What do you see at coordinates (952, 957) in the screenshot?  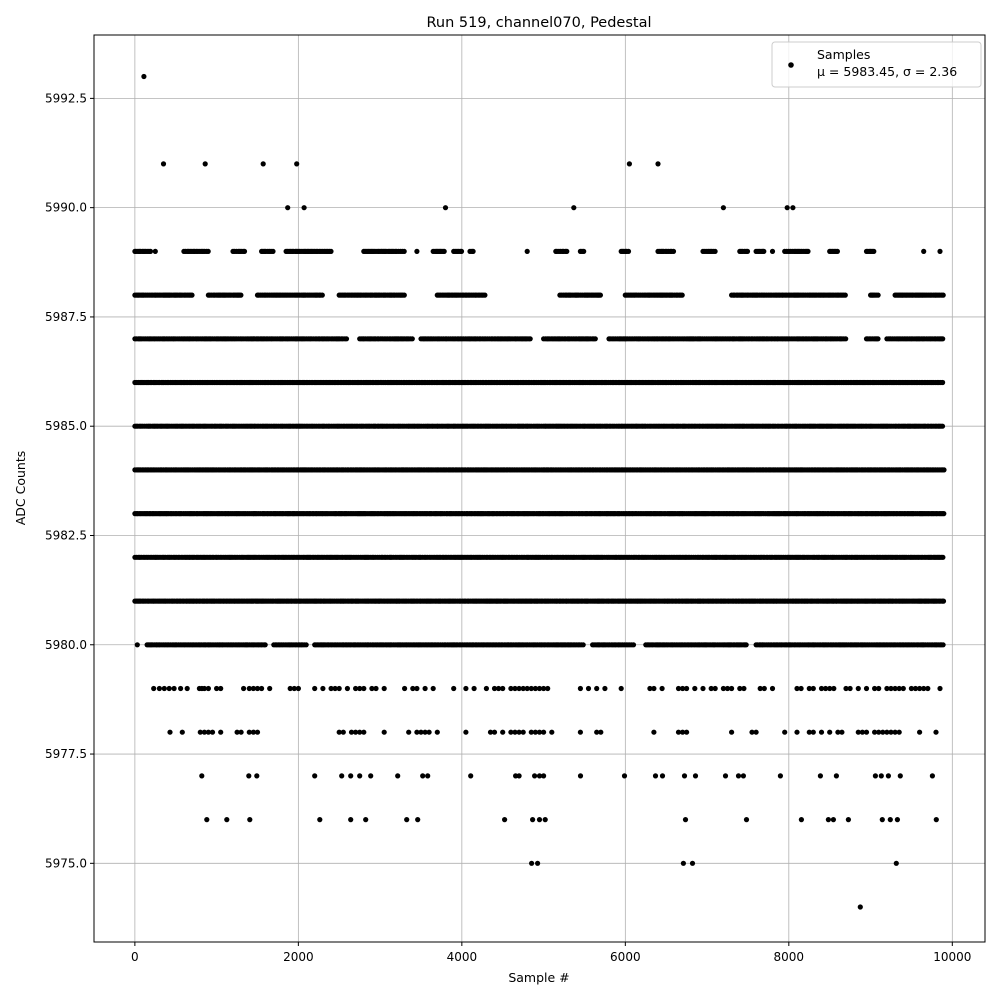 I see `x-tick-label: 10000` at bounding box center [952, 957].